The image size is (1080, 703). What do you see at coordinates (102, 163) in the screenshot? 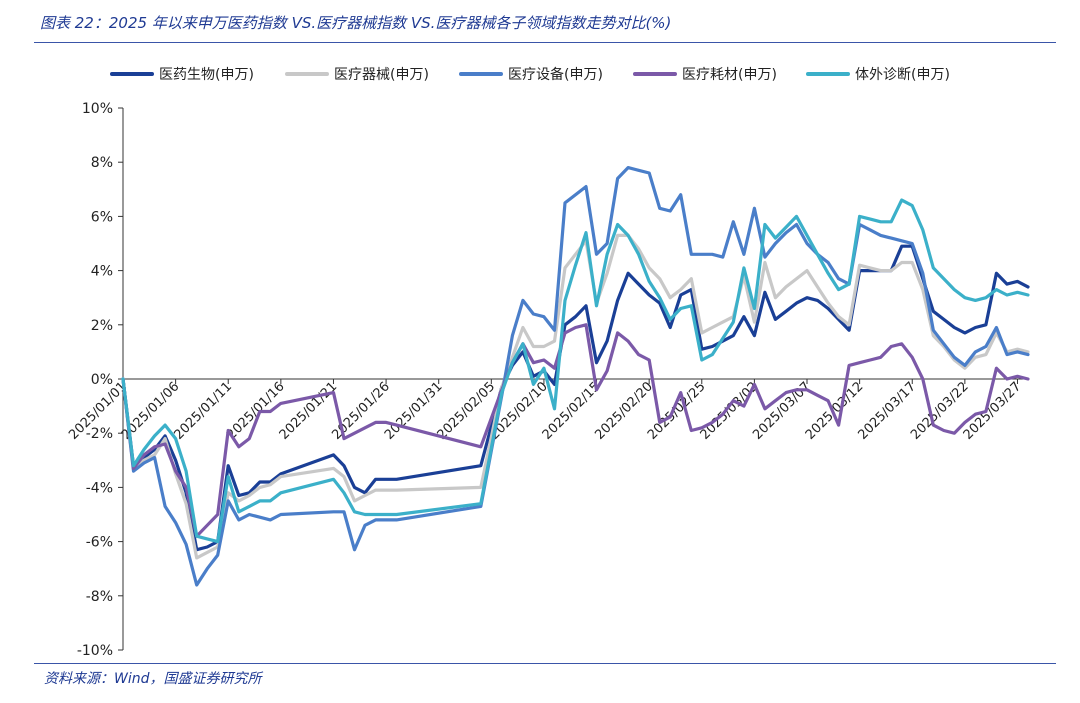
I see `y-tick-label: 8%` at bounding box center [102, 163].